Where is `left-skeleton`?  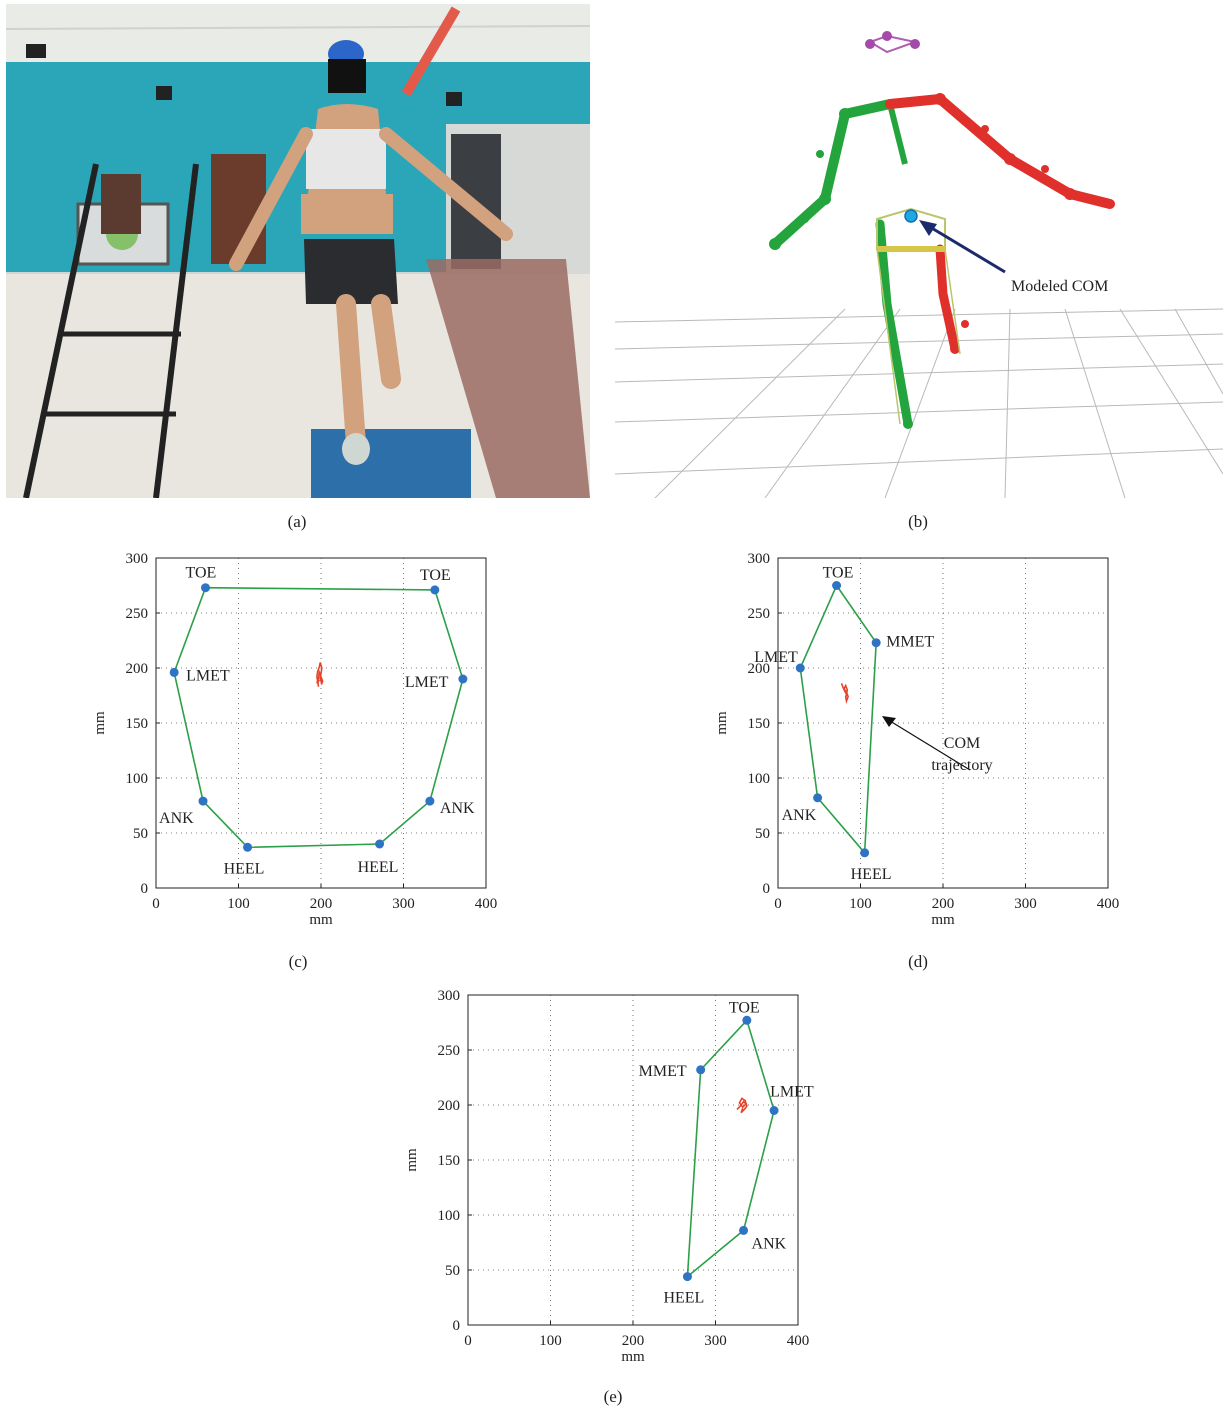 left-skeleton is located at coordinates (841, 264).